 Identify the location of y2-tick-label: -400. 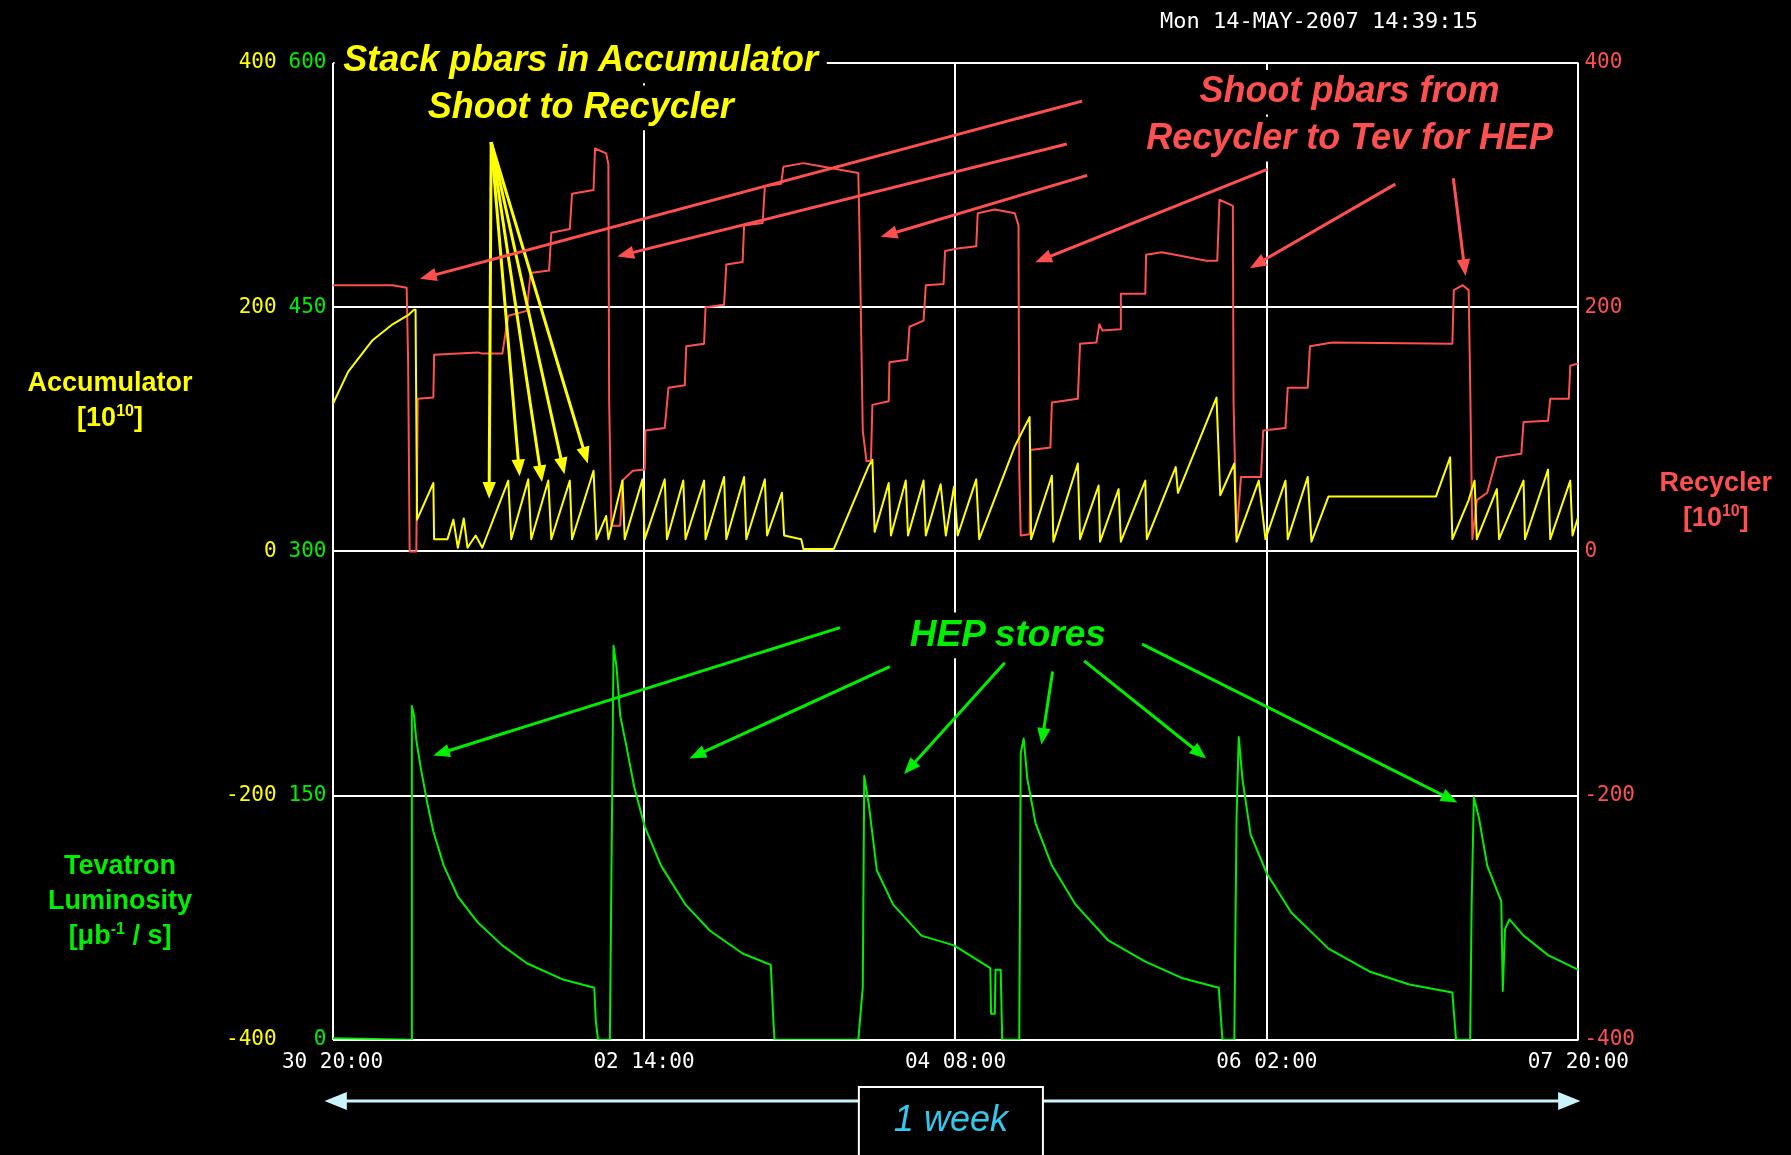
(1610, 1038).